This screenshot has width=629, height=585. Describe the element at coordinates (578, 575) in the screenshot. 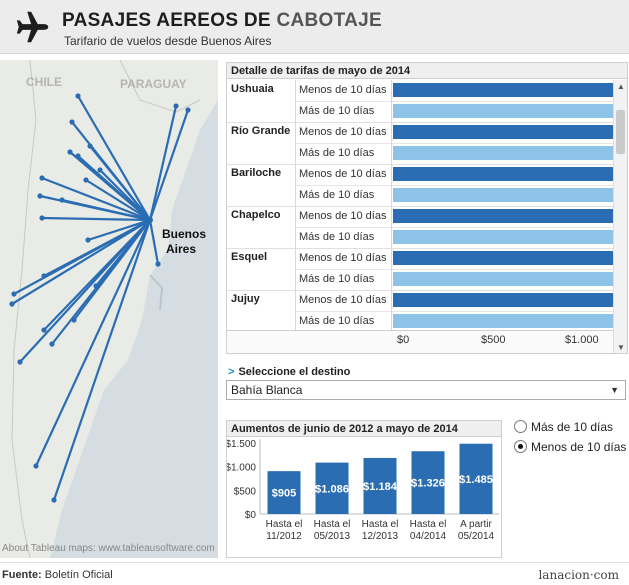

I see `brand-logo: lanacion·com` at that location.